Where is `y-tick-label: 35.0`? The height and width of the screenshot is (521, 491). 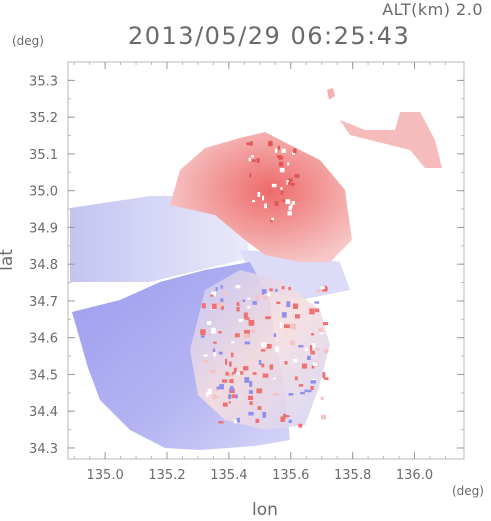 y-tick-label: 35.0 is located at coordinates (43, 192).